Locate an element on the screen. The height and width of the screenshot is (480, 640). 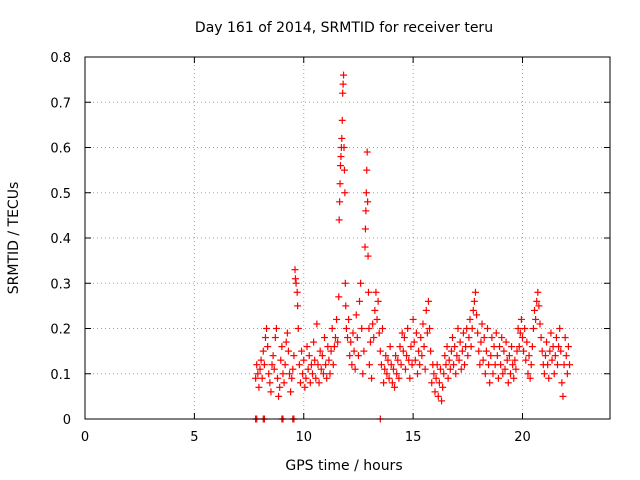
y-tick-label: 0.1 is located at coordinates (60, 375).